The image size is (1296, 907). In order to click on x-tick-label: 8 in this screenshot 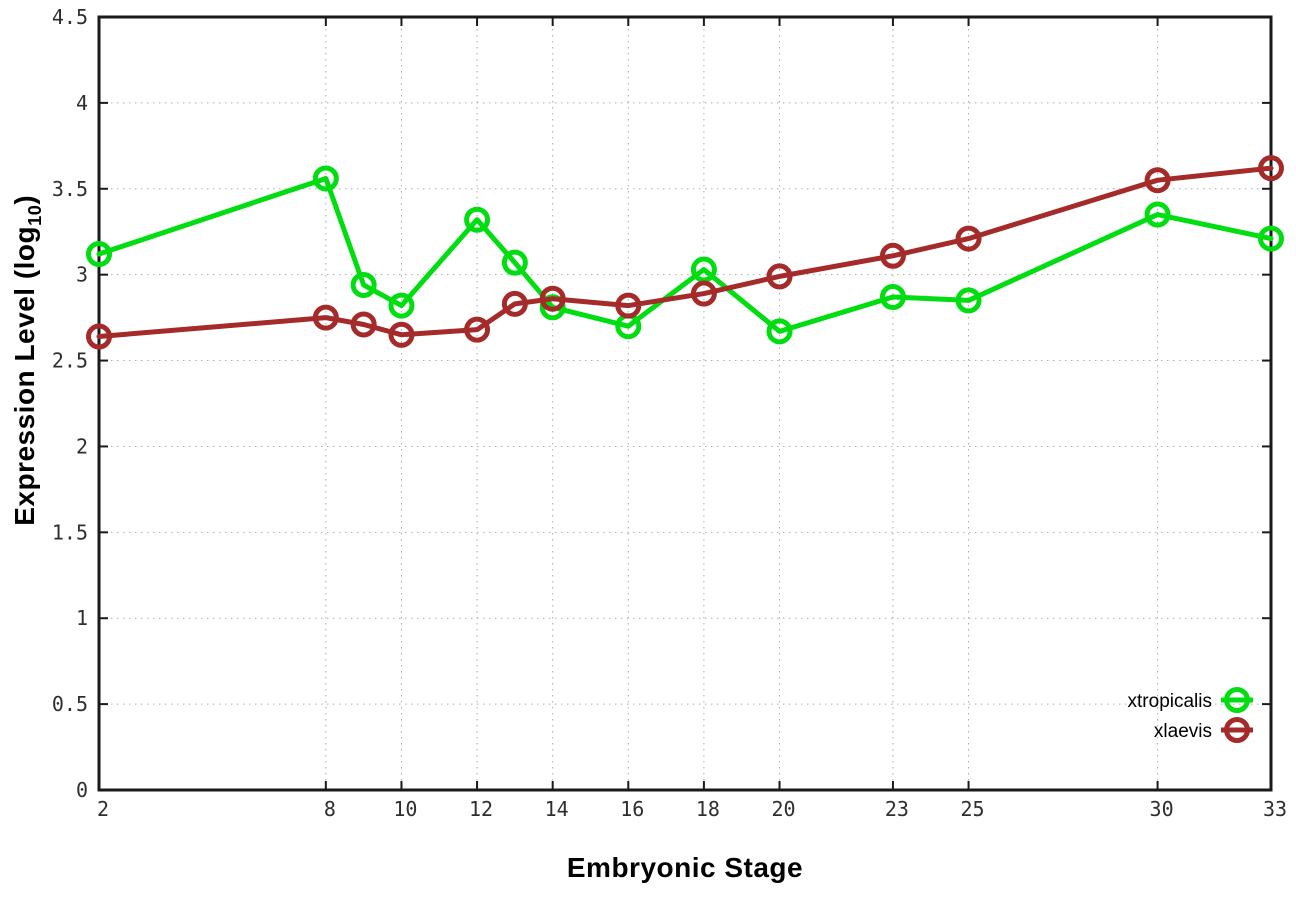, I will do `click(330, 809)`.